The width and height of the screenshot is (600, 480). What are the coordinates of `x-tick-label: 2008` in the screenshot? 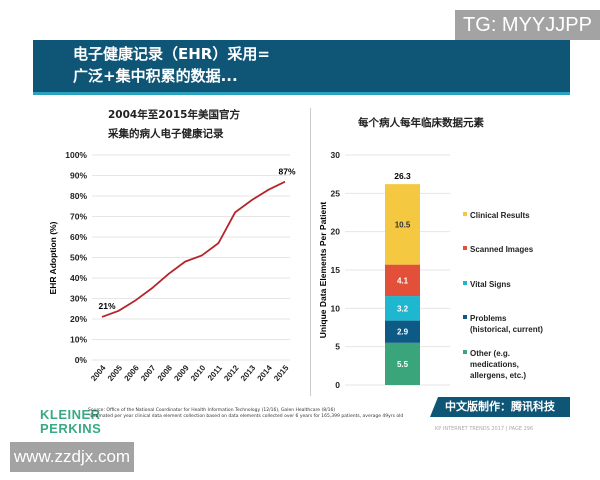 It's located at (165, 373).